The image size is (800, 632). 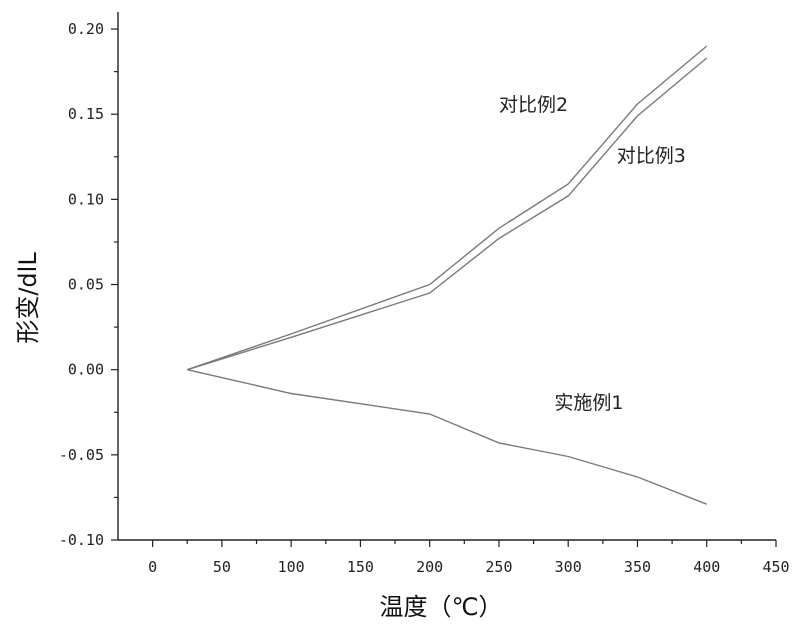 I want to click on y-axis-title: 形变/dlL, so click(x=28, y=298).